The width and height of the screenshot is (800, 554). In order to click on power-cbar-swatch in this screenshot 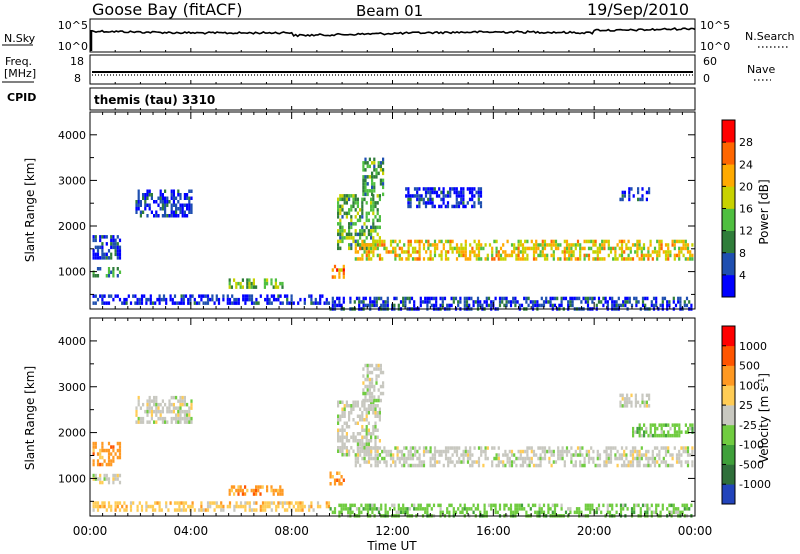, I will do `click(728, 219)`.